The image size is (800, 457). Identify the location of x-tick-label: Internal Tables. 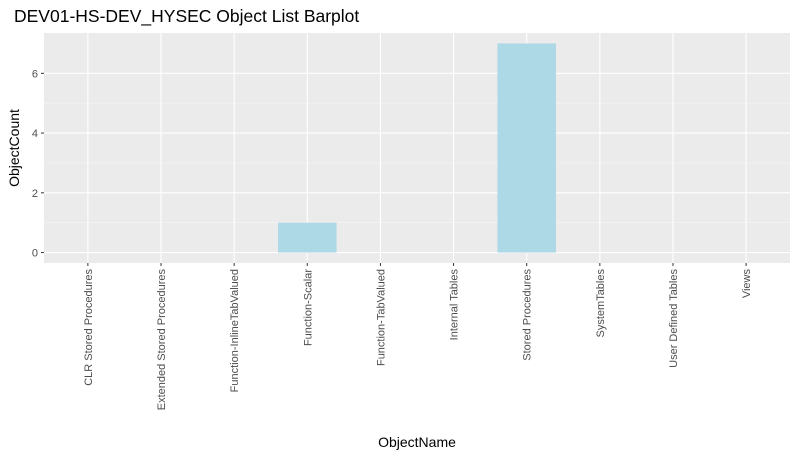
(455, 305).